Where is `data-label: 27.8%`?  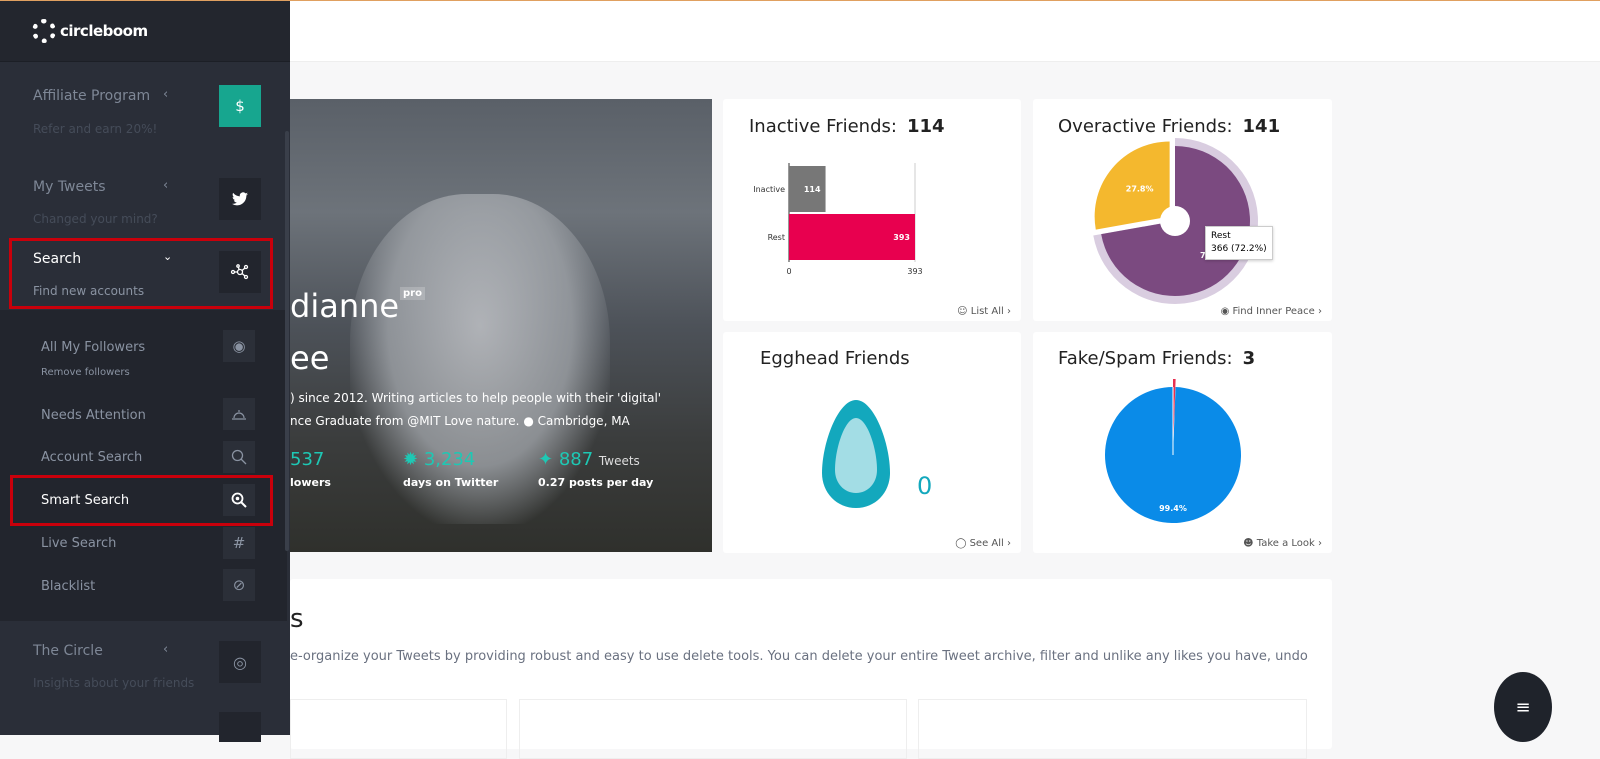
data-label: 27.8% is located at coordinates (1140, 189).